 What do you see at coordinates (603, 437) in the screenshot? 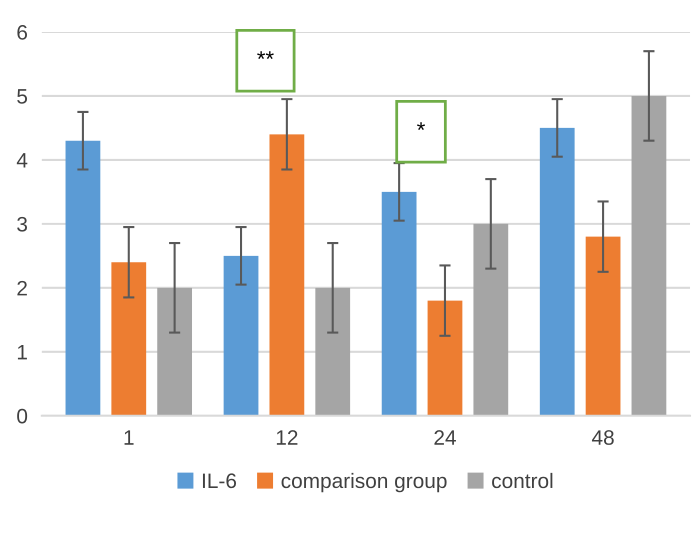
I see `x-tick-label: 48` at bounding box center [603, 437].